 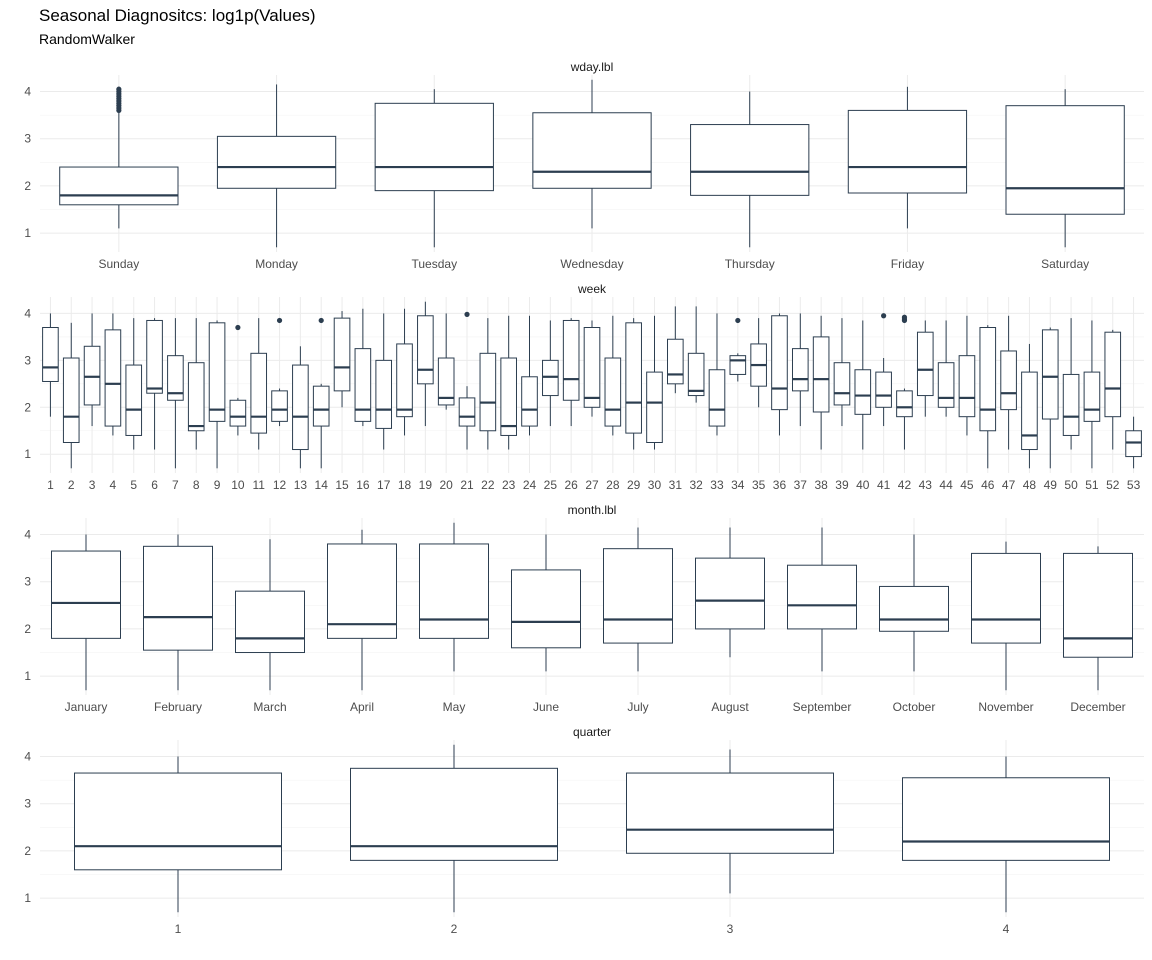 What do you see at coordinates (842, 485) in the screenshot?
I see `x-tick-label: 39` at bounding box center [842, 485].